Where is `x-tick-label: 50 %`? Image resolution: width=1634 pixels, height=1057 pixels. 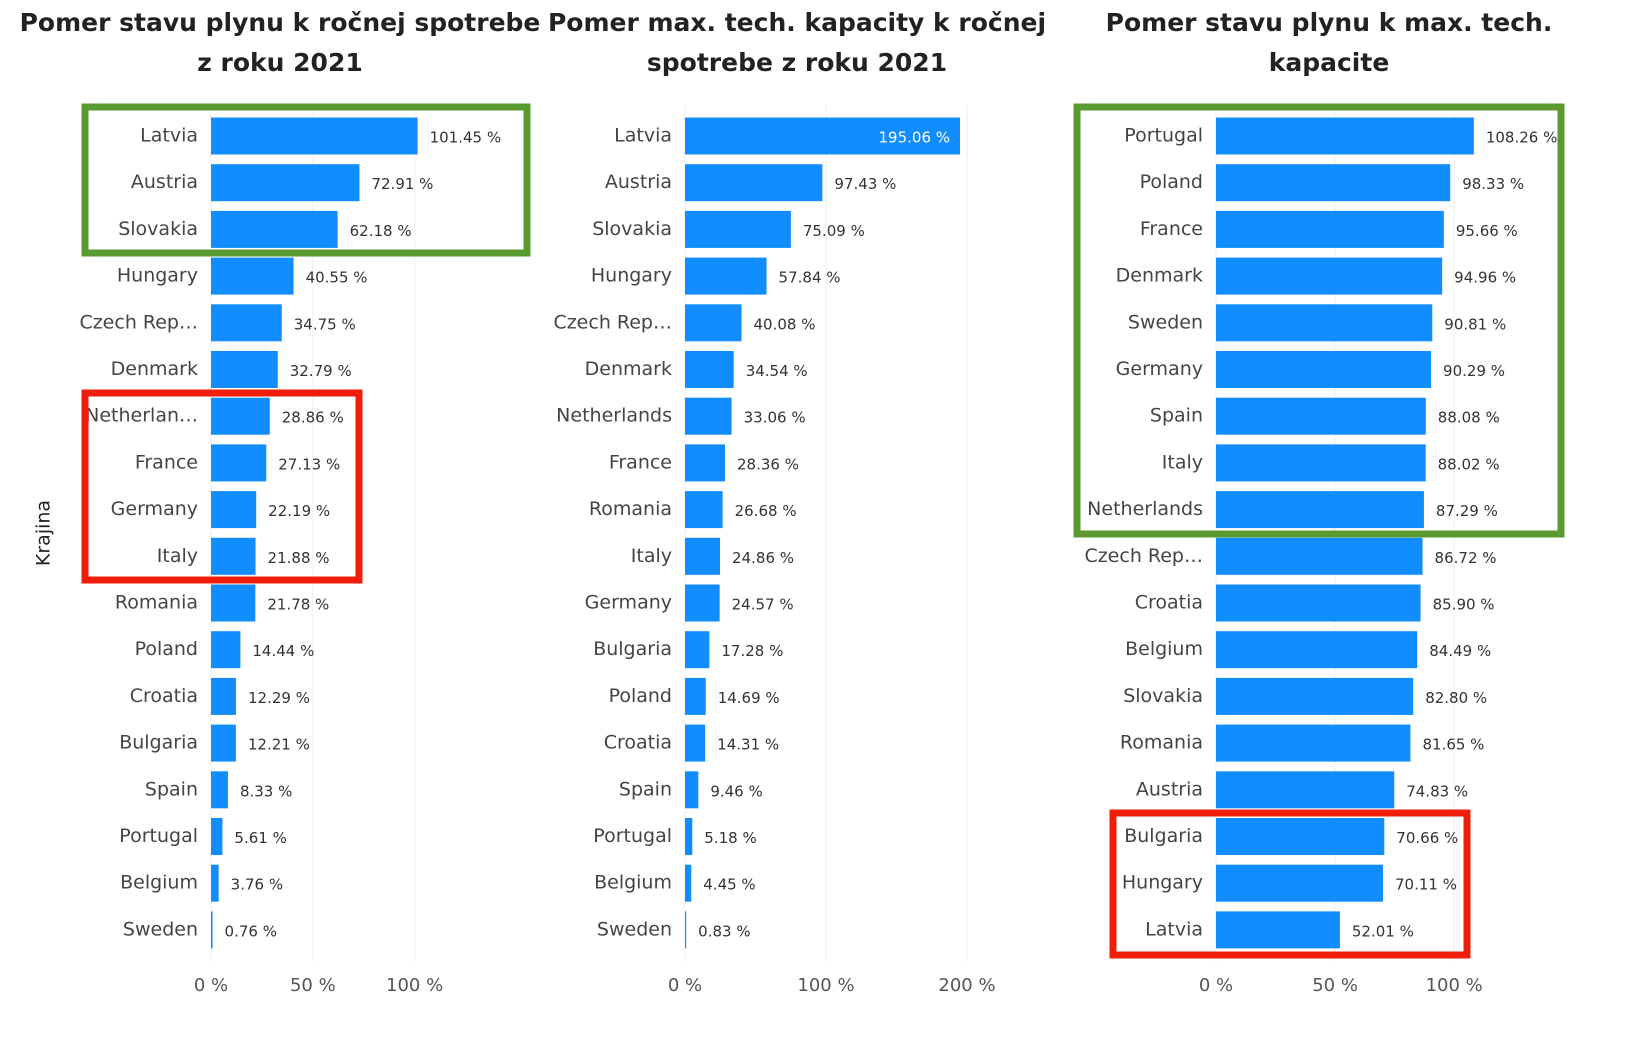 x-tick-label: 50 % is located at coordinates (313, 985).